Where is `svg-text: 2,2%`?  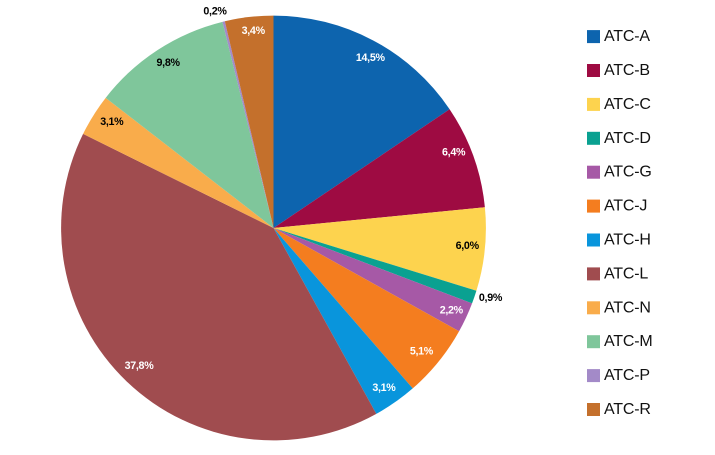 svg-text: 2,2% is located at coordinates (452, 311).